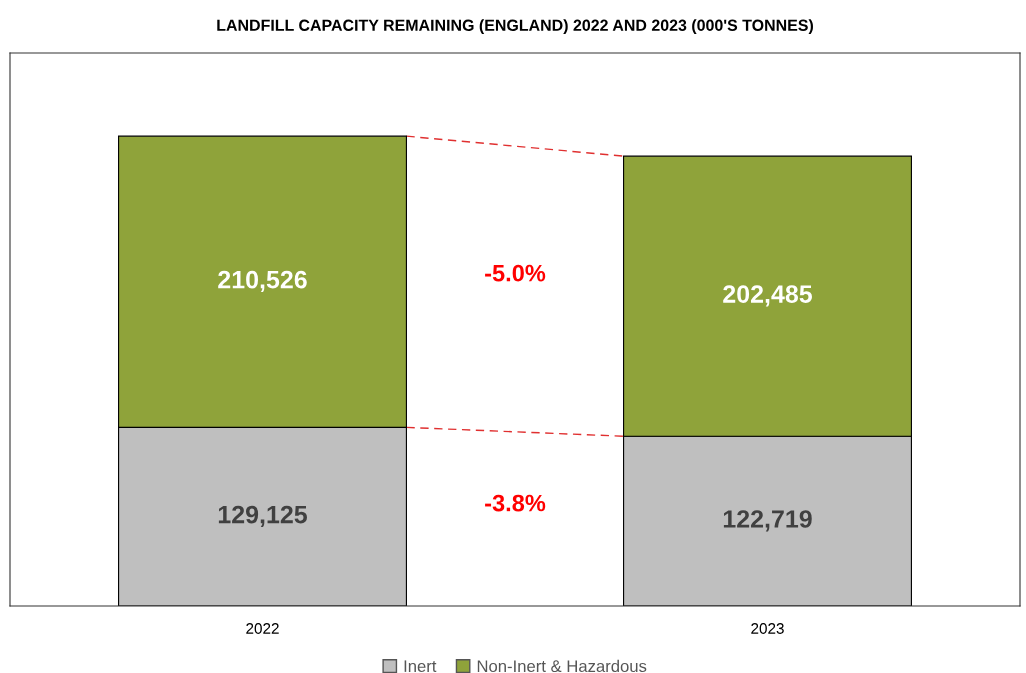  I want to click on data-label: 129,125, so click(262, 516).